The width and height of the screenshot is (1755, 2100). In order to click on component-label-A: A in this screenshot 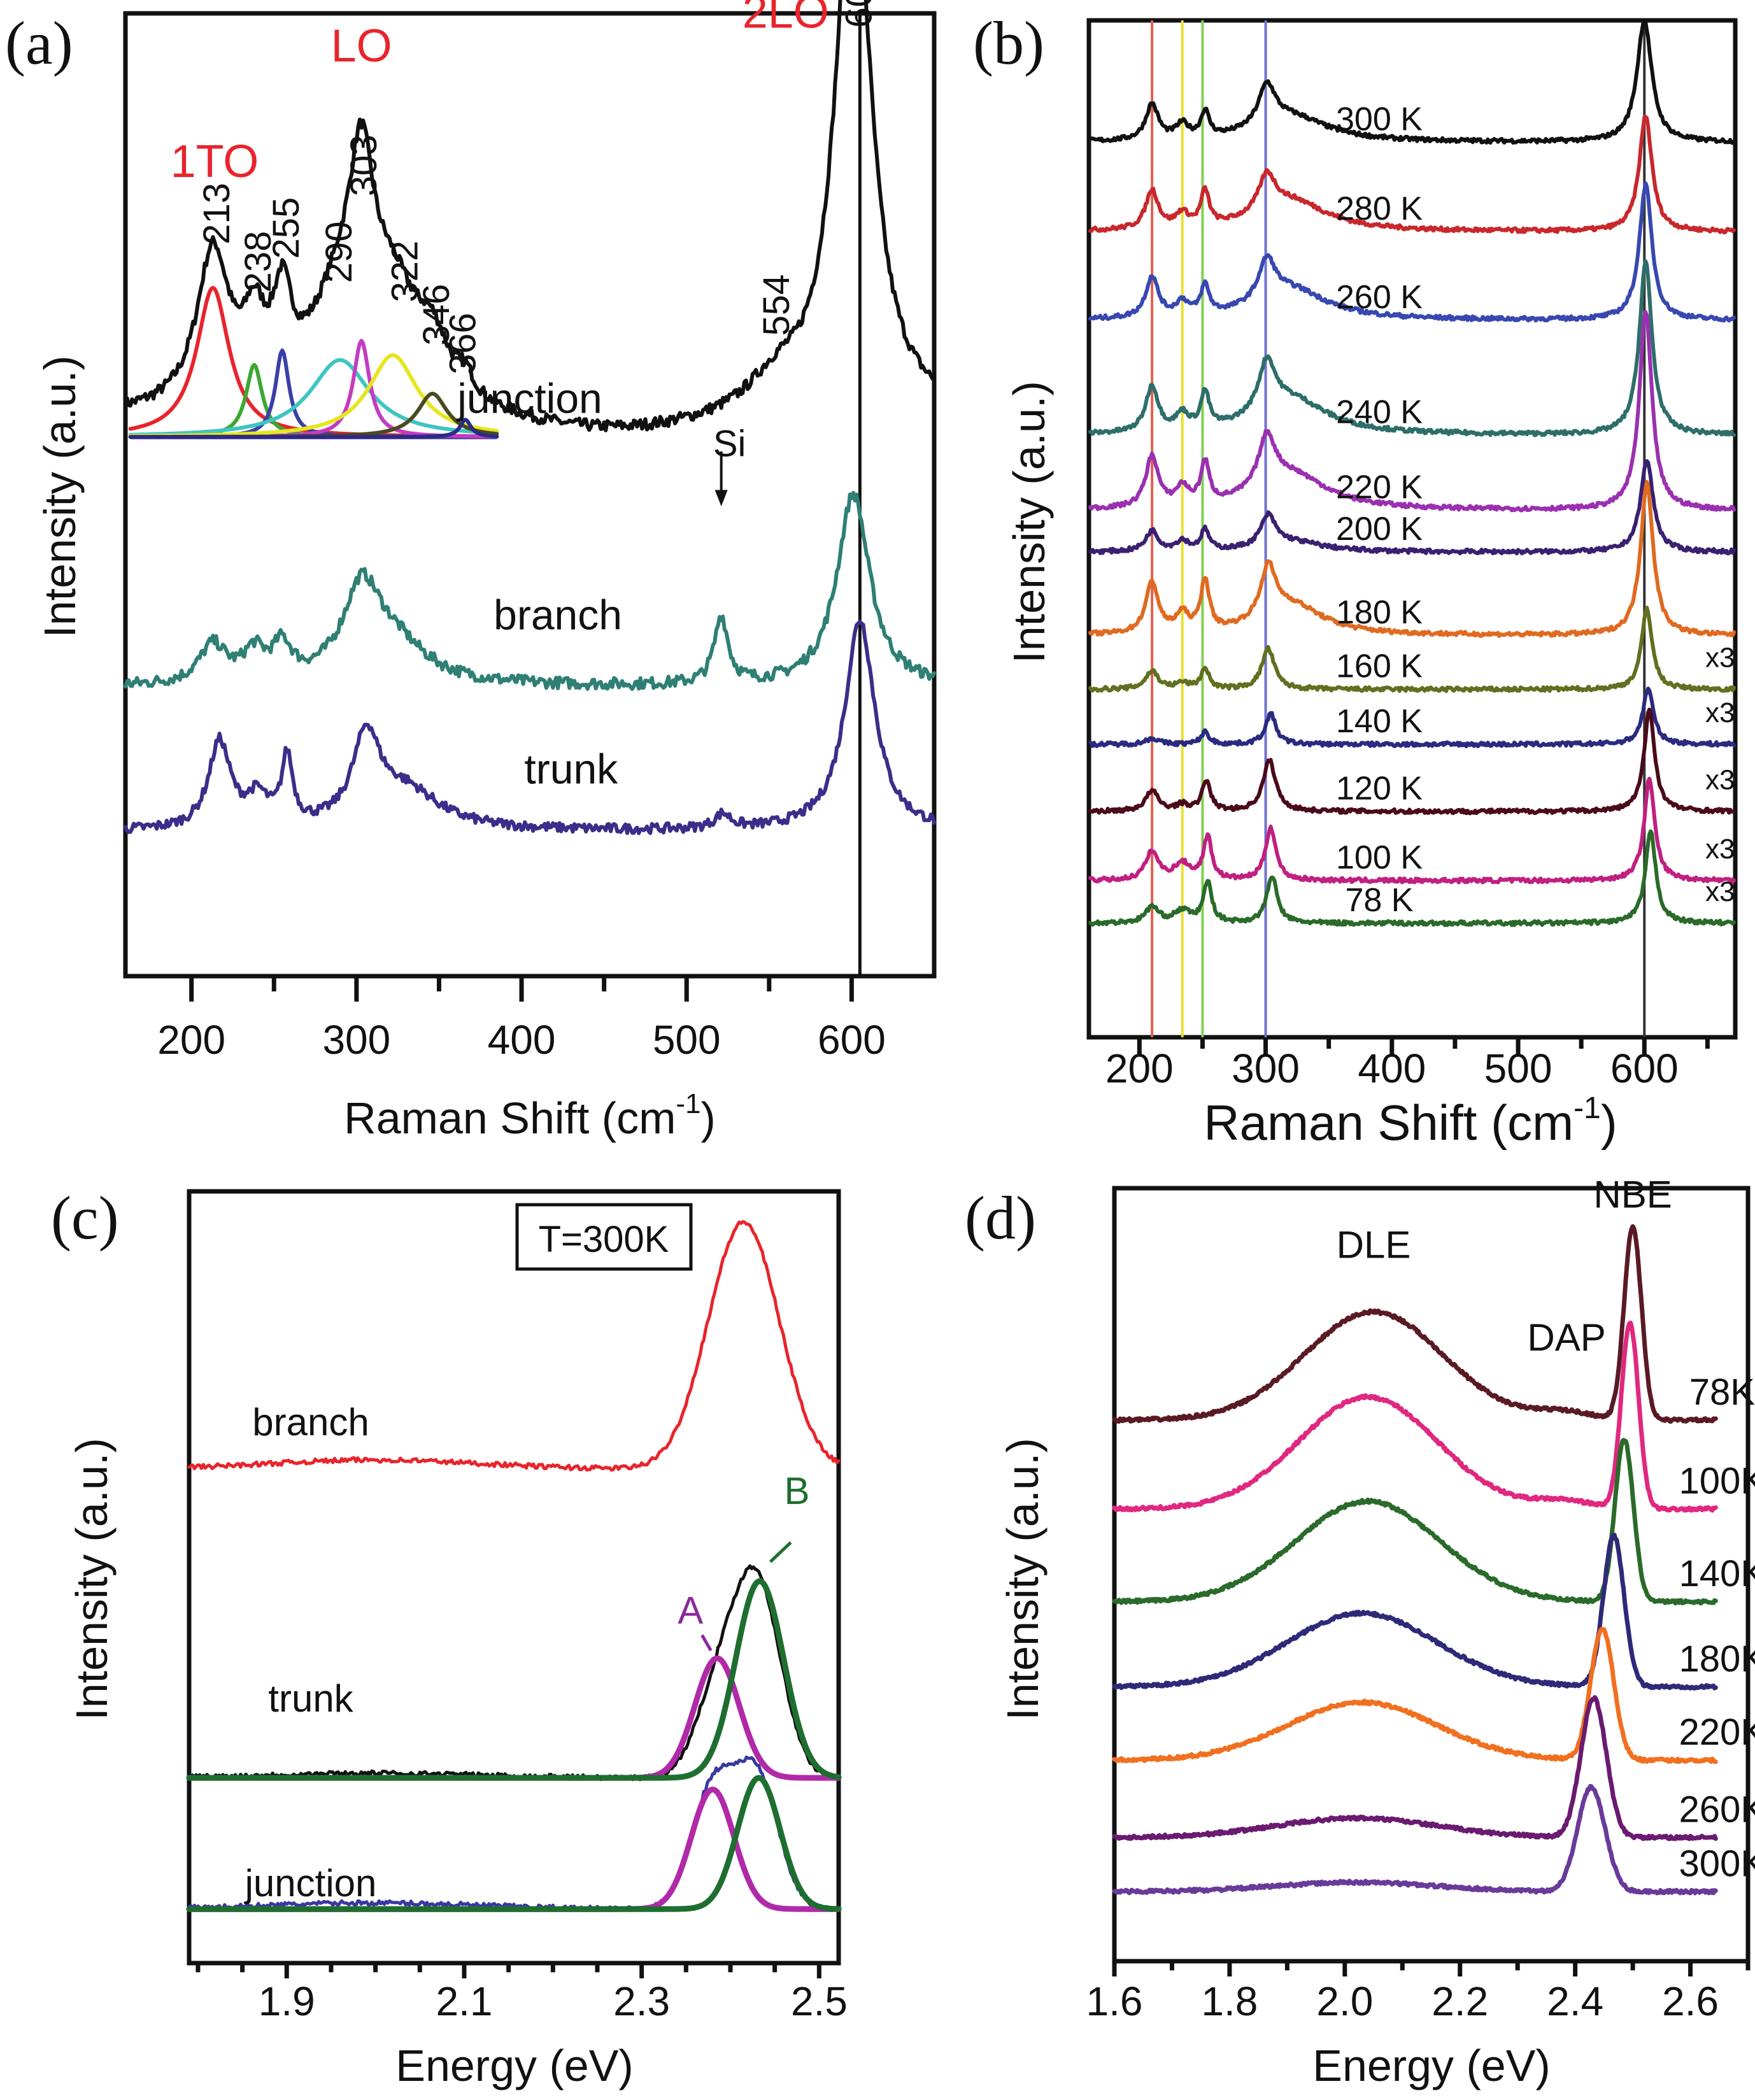, I will do `click(690, 1610)`.